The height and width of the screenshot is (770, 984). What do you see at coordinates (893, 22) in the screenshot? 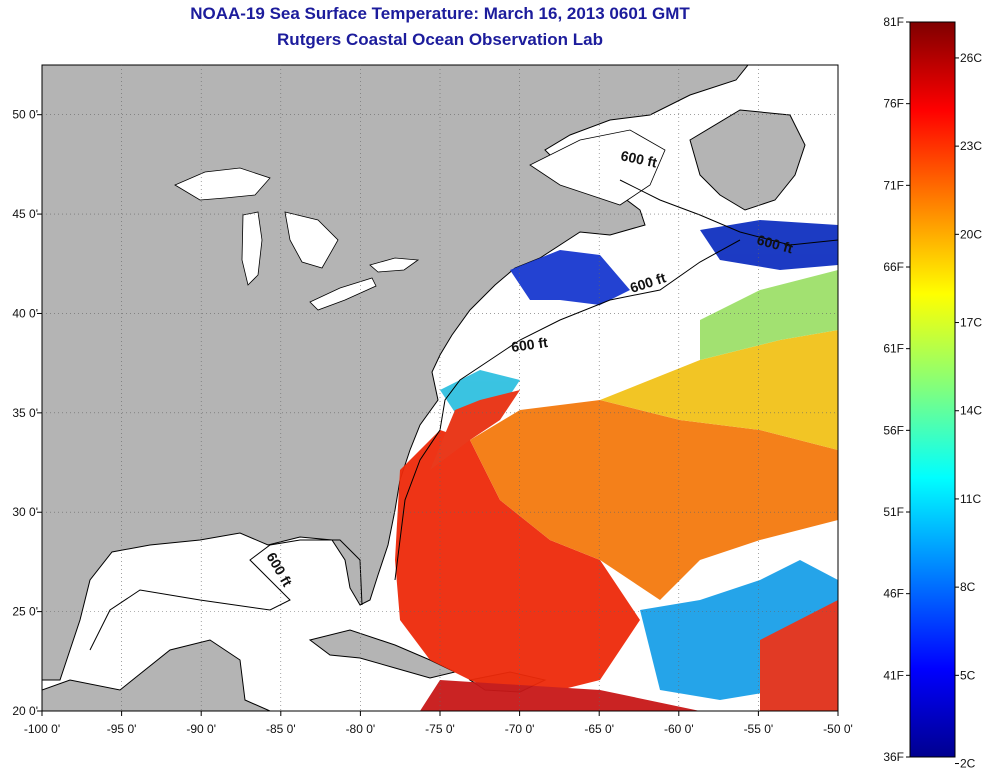
I see `colorbar-f-label: 81F` at bounding box center [893, 22].